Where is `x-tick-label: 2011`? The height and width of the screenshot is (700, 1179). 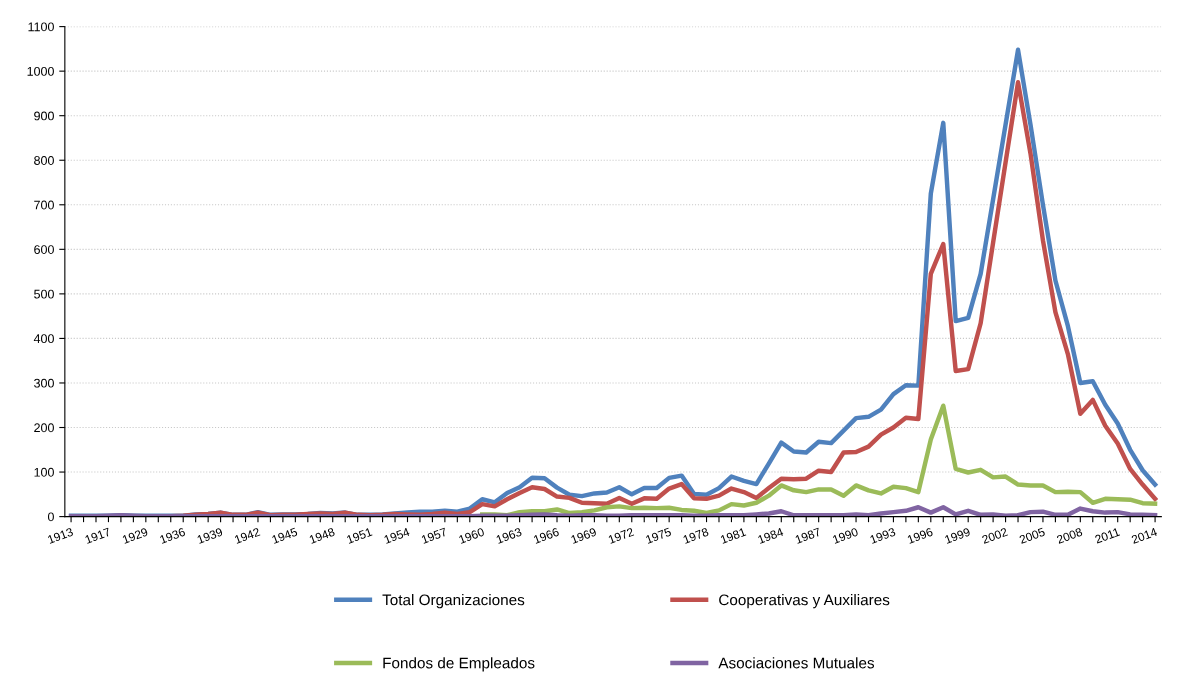
x-tick-label: 2011 is located at coordinates (1107, 535).